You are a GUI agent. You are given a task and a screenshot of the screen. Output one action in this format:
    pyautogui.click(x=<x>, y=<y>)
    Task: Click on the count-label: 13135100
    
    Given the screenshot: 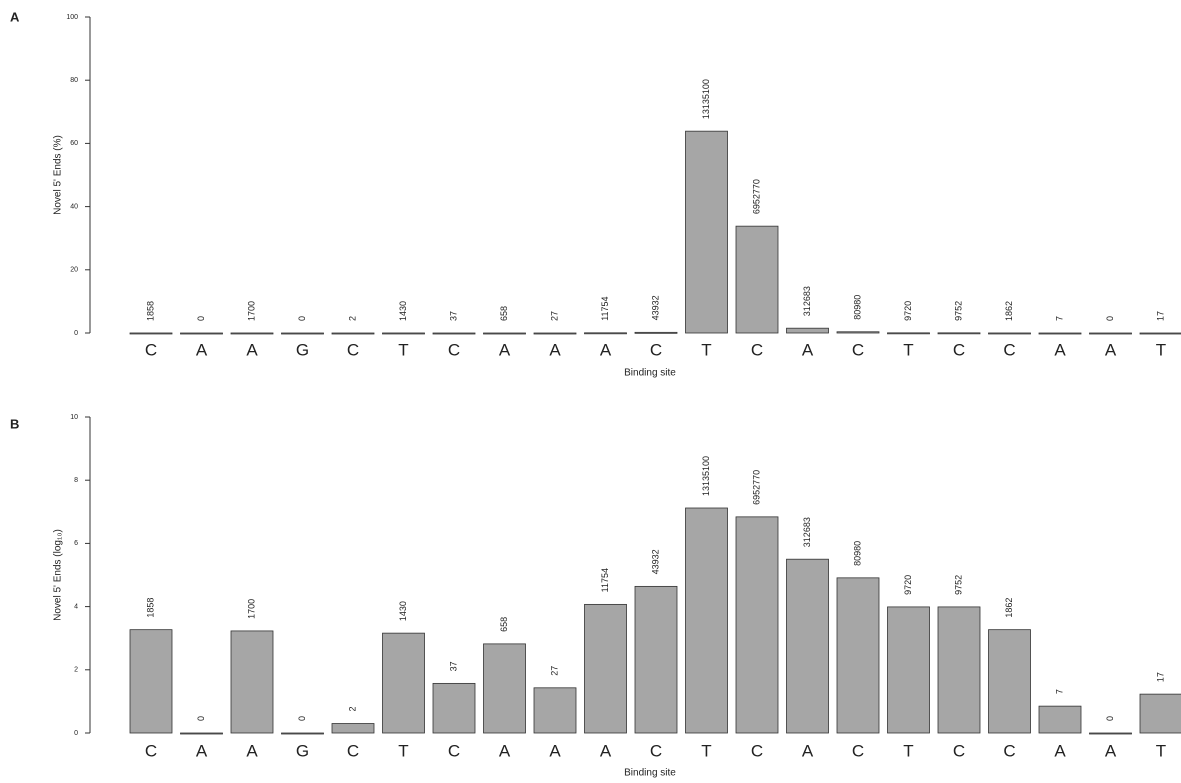 What is the action you would take?
    pyautogui.click(x=706, y=476)
    